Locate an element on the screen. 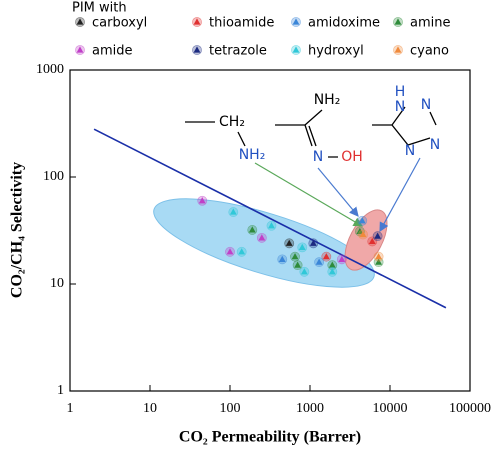  structure-label: CH₂ is located at coordinates (232, 122).